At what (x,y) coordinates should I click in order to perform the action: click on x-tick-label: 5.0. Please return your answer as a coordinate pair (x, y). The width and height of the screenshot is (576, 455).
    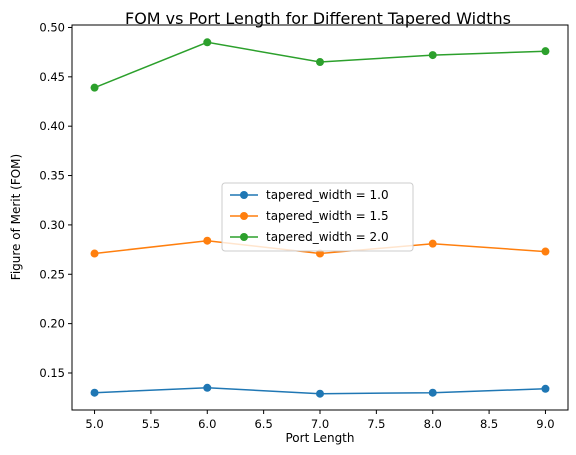
    Looking at the image, I should click on (94, 424).